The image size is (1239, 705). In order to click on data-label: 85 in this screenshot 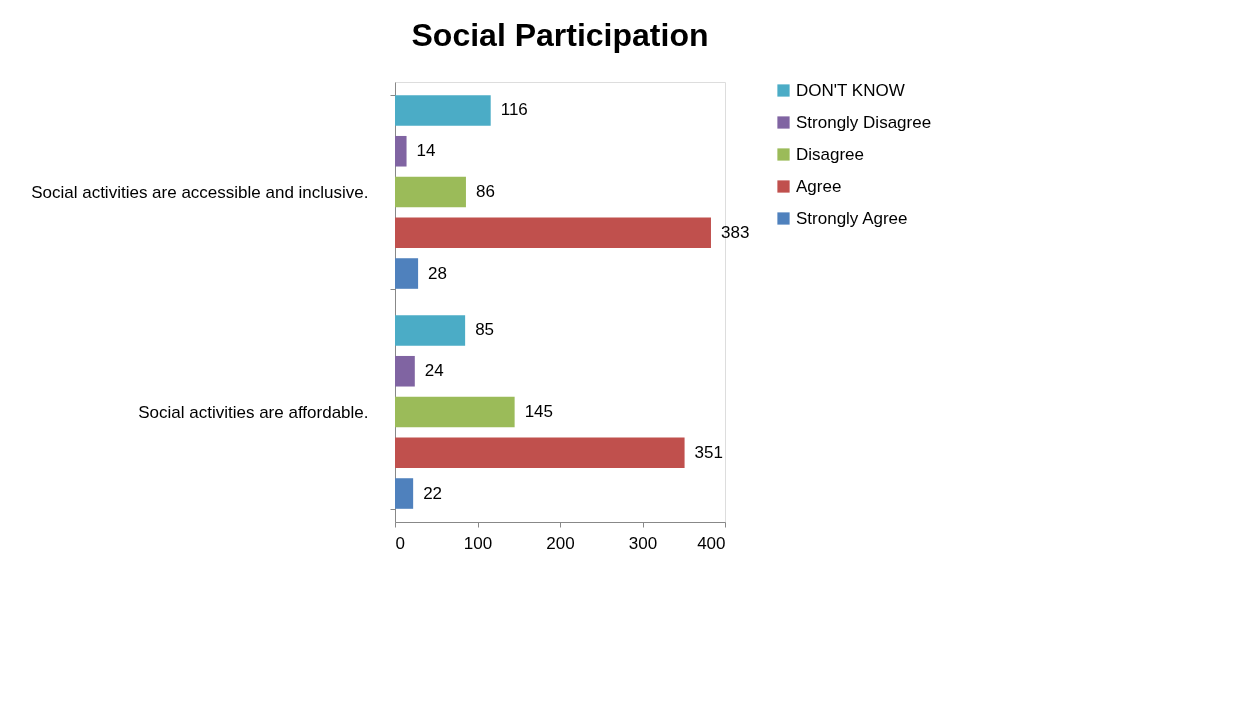, I will do `click(485, 330)`.